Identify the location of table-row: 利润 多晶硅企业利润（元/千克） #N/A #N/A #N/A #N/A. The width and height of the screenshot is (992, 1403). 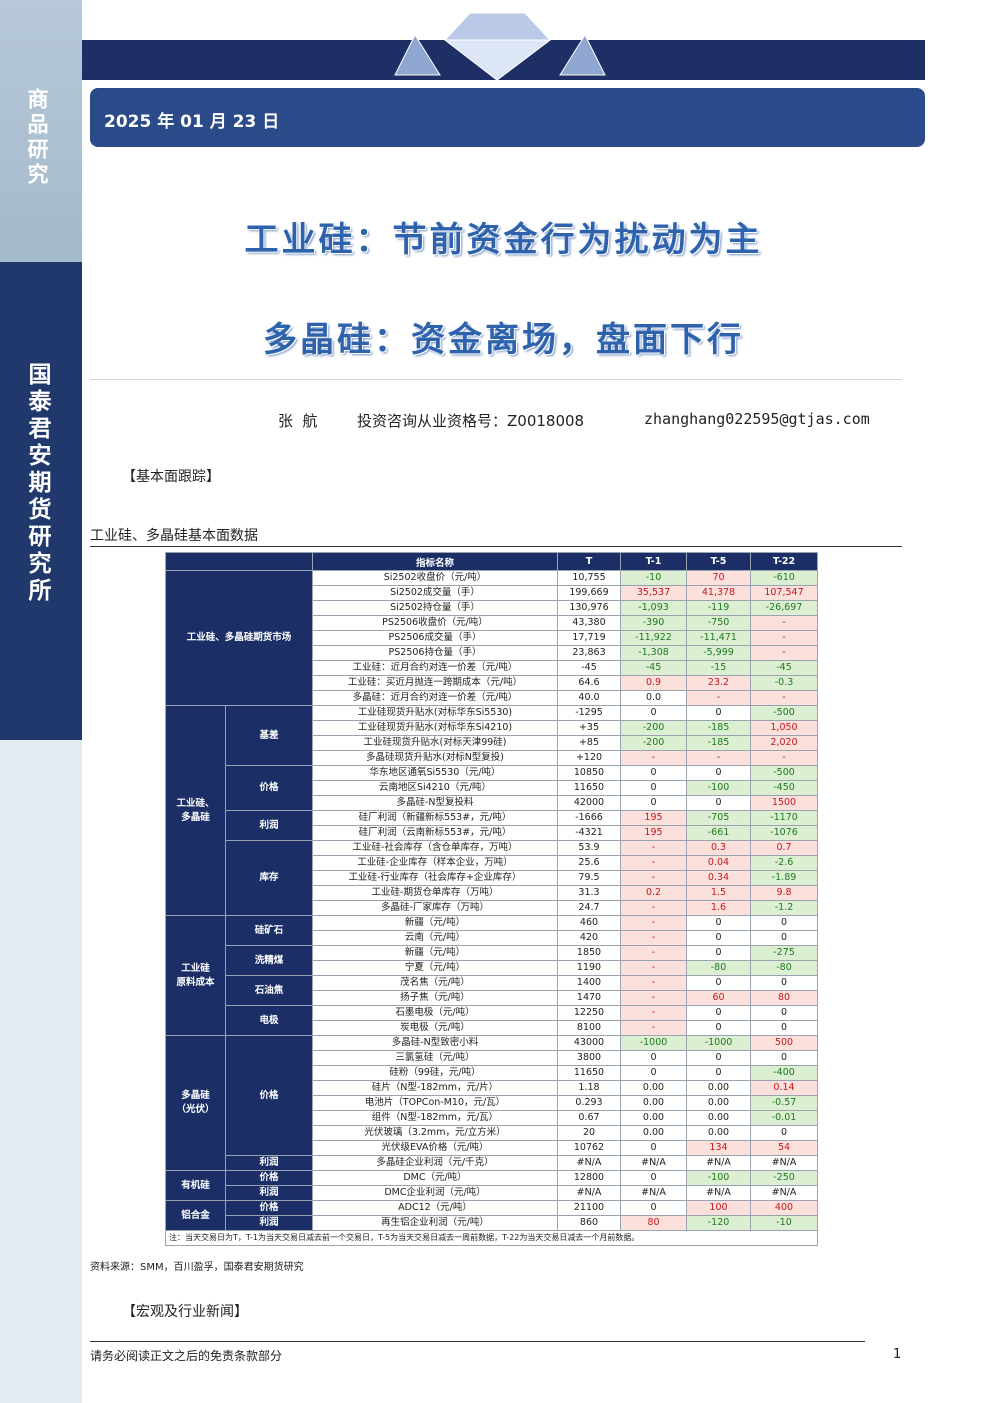
(492, 1163).